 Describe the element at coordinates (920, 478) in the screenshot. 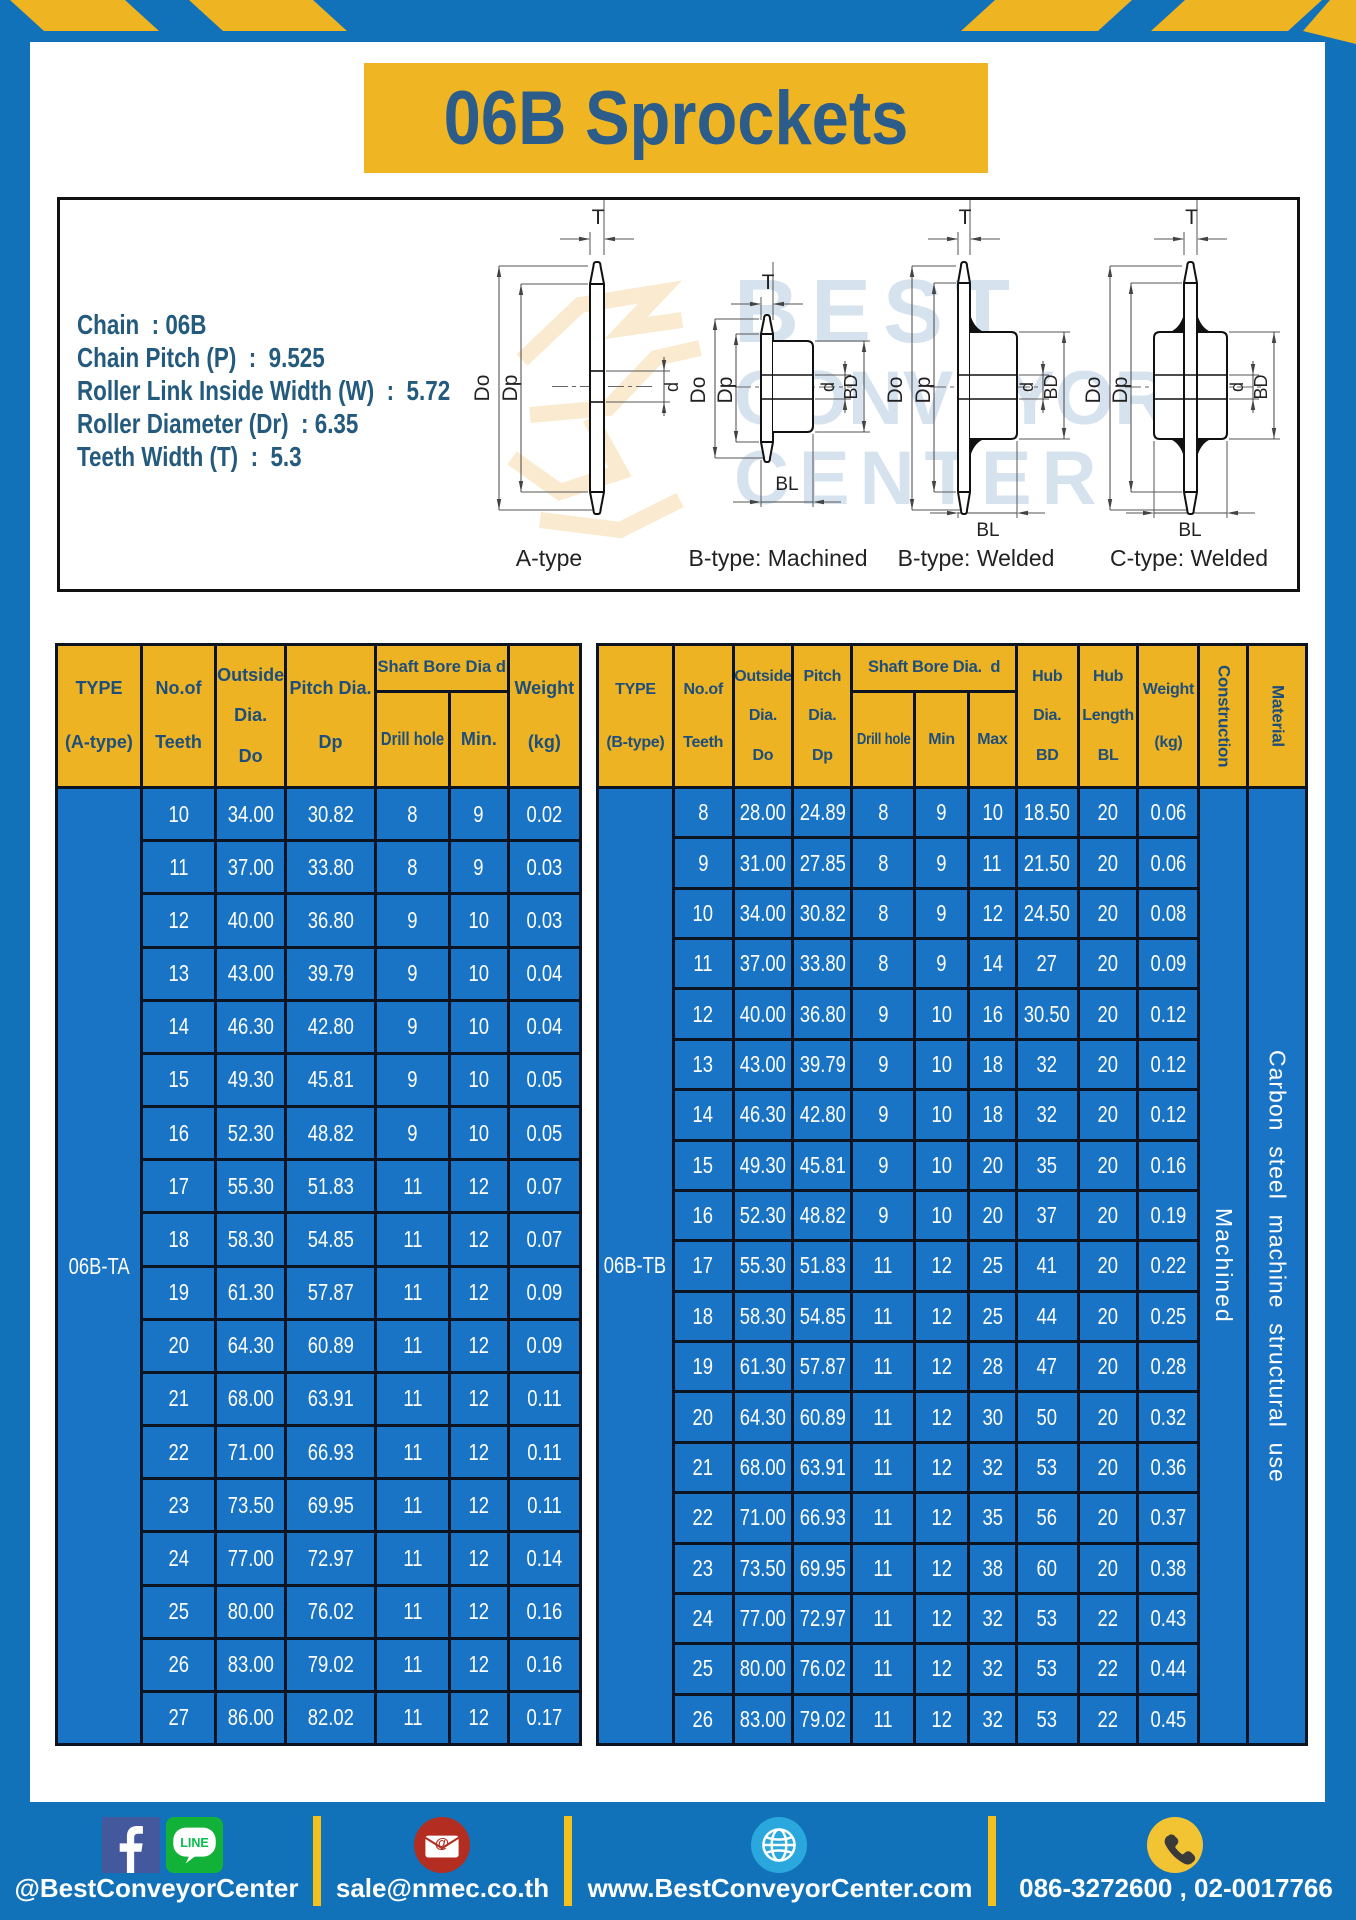

I see `svg-text: CENTER` at that location.